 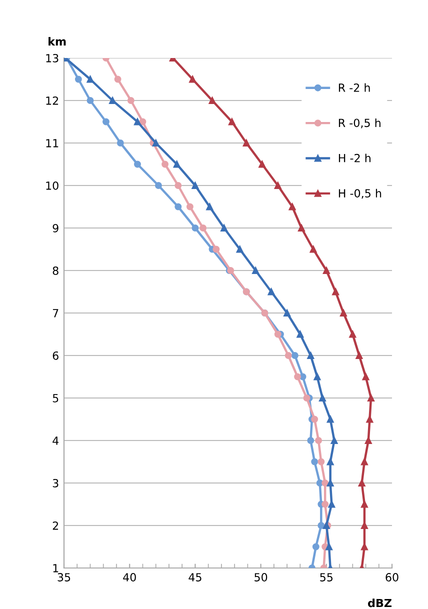 I want to click on y-tick-label: 11, so click(x=52, y=143).